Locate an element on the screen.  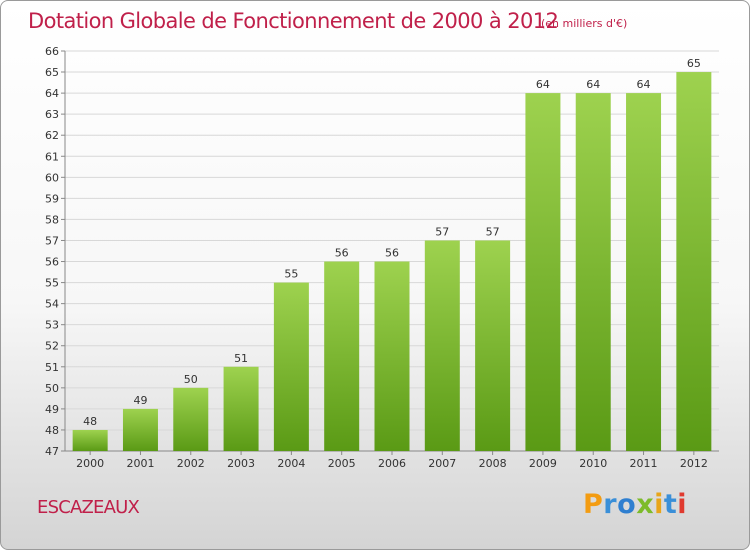
y-tick-label: 65 is located at coordinates (52, 72).